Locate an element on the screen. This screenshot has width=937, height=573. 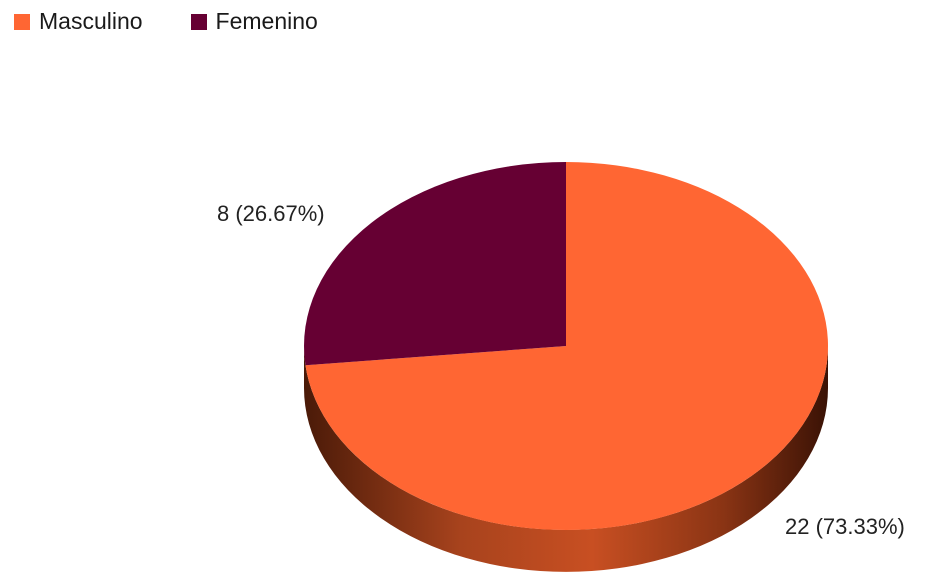
legend-item-femenino: Femenino is located at coordinates (254, 21).